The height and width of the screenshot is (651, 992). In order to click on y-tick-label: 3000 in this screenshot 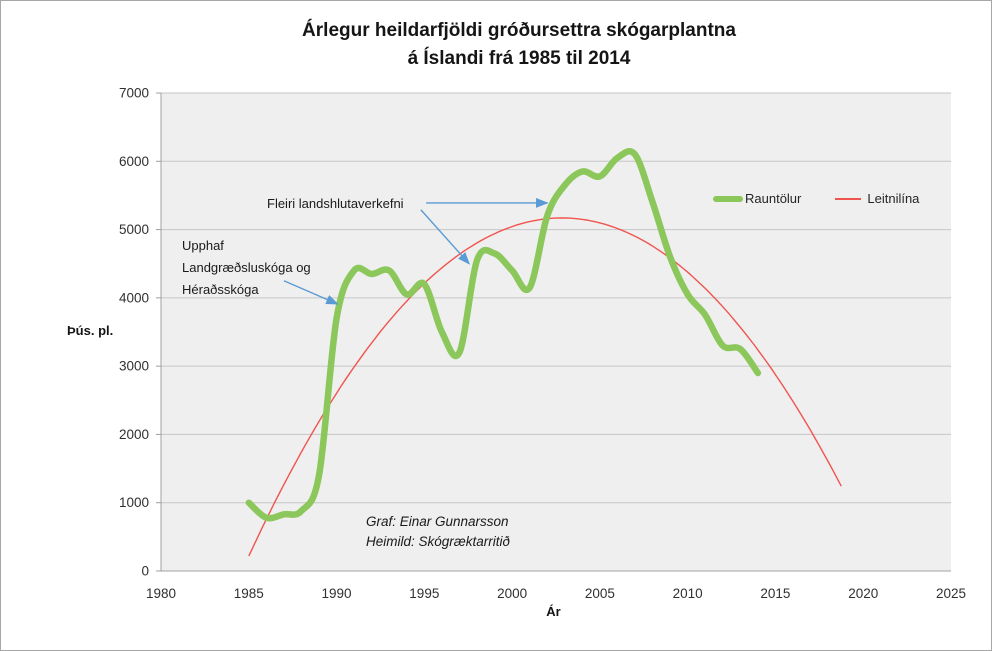, I will do `click(134, 366)`.